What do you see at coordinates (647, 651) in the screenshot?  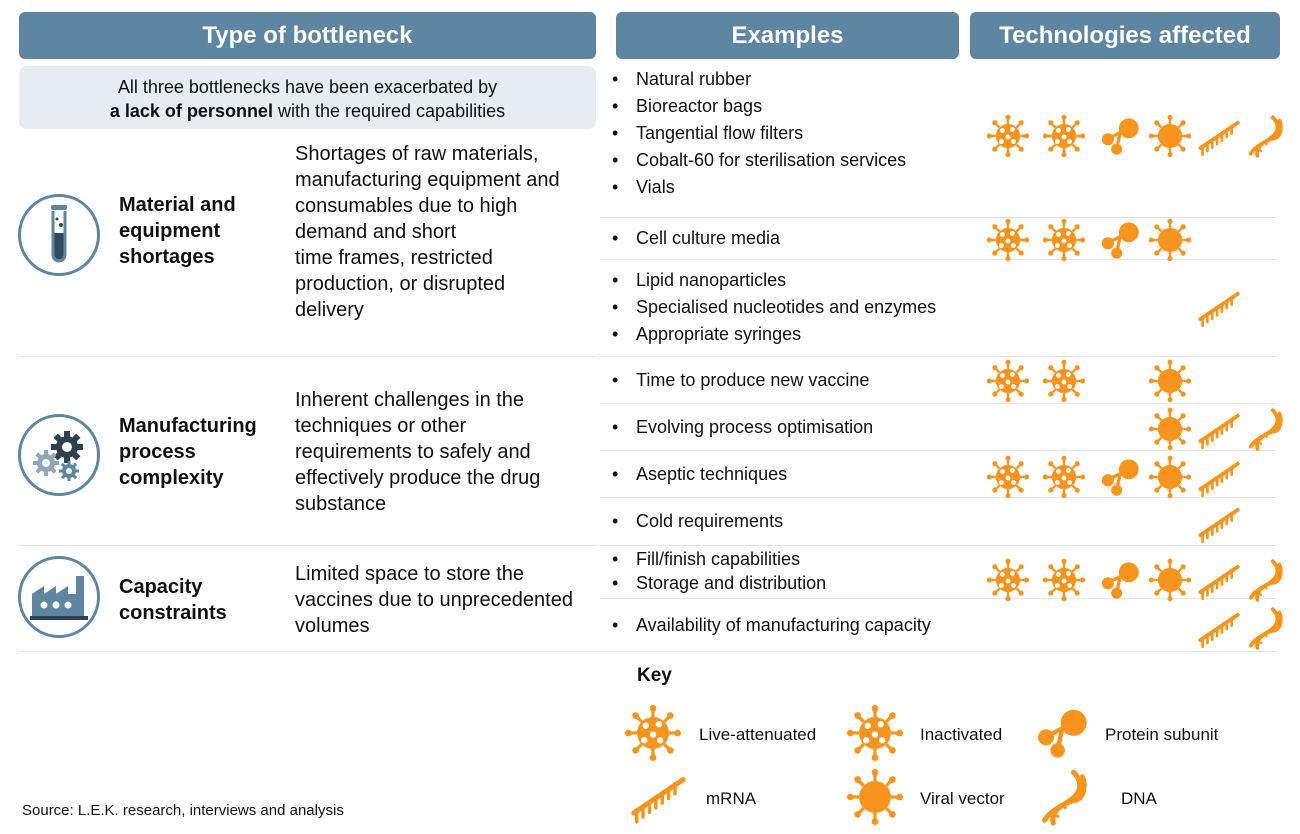 I see `divider-bottom` at bounding box center [647, 651].